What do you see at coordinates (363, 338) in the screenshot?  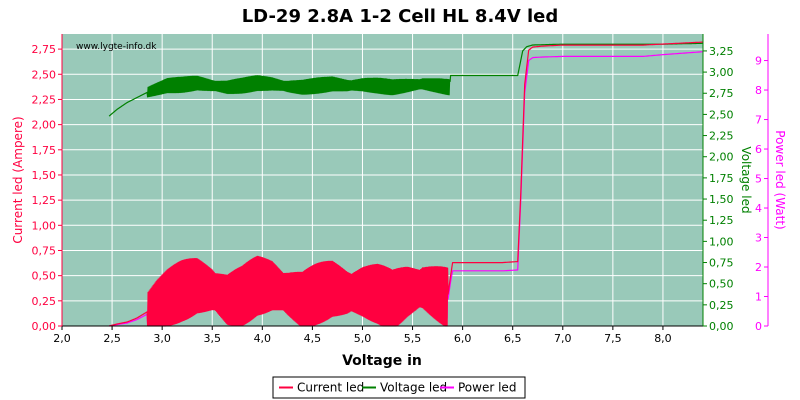 I see `x-tick-label: 5,0` at bounding box center [363, 338].